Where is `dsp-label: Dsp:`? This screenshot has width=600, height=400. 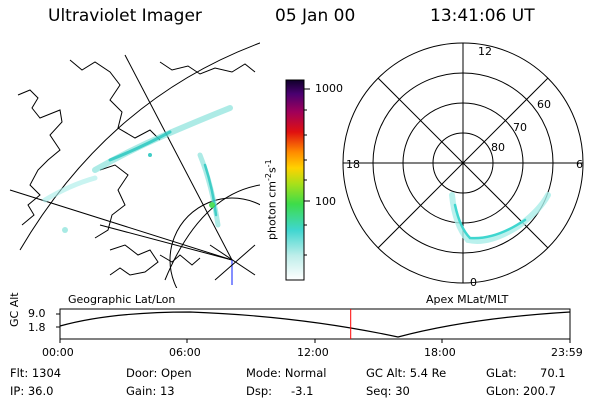 dsp-label: Dsp: is located at coordinates (259, 391).